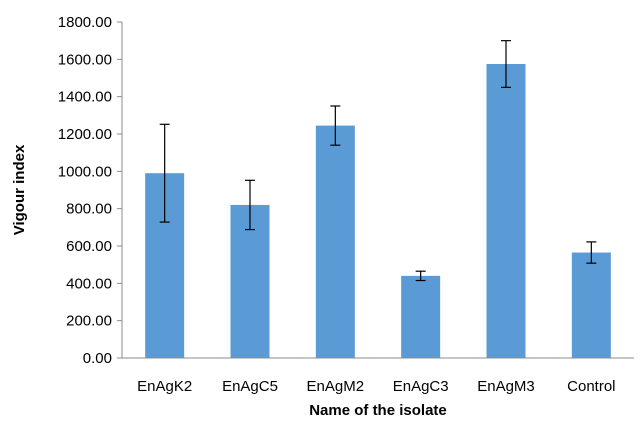 This screenshot has width=642, height=423. What do you see at coordinates (85, 59) in the screenshot?
I see `y-tick-label: 1600.00` at bounding box center [85, 59].